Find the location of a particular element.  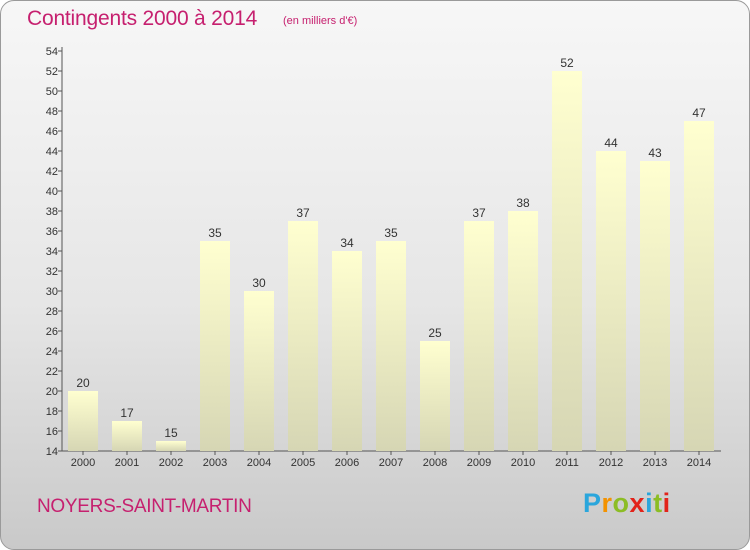

bar-2014 is located at coordinates (699, 286).